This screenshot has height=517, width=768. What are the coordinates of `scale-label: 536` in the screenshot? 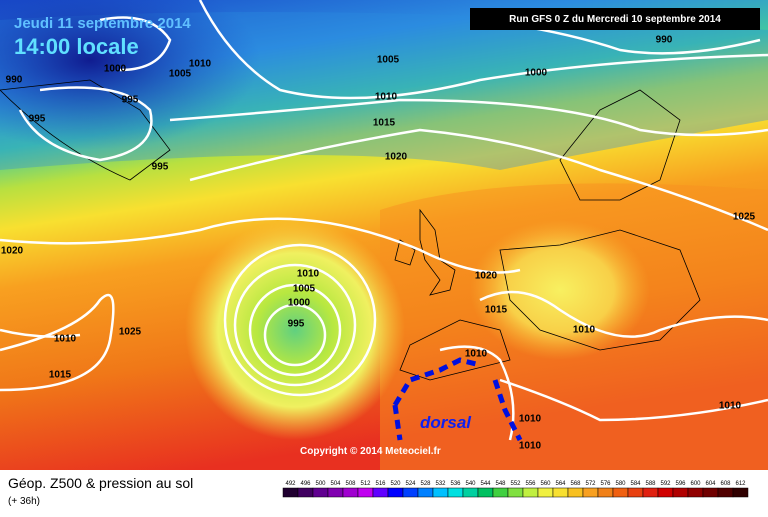 It's located at (455, 484).